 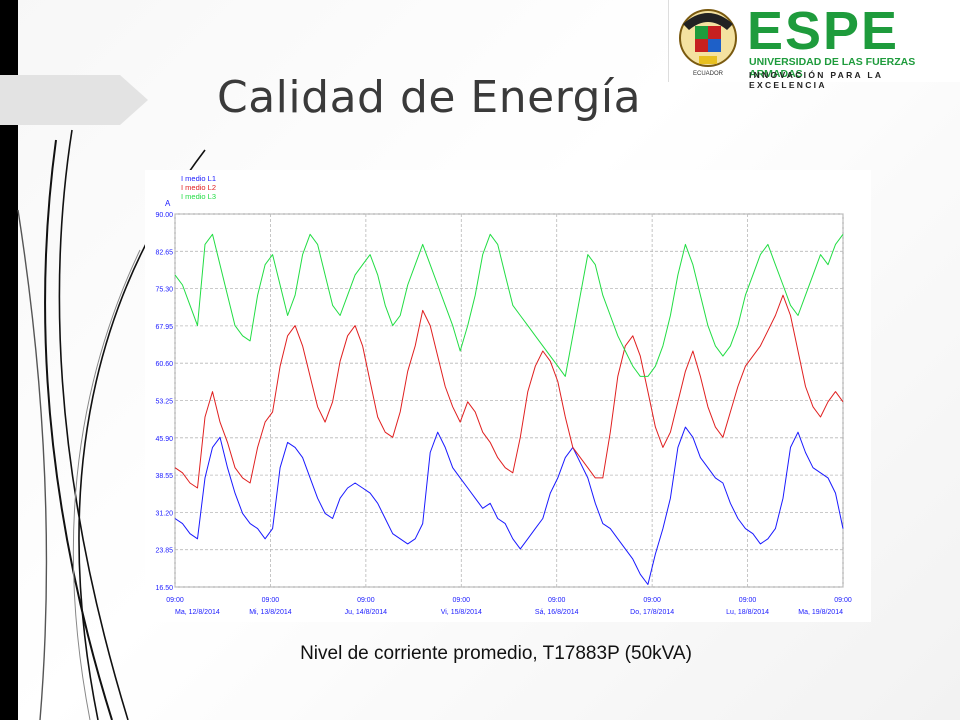 What do you see at coordinates (823, 31) in the screenshot?
I see `logo-wordmark: ESPE` at bounding box center [823, 31].